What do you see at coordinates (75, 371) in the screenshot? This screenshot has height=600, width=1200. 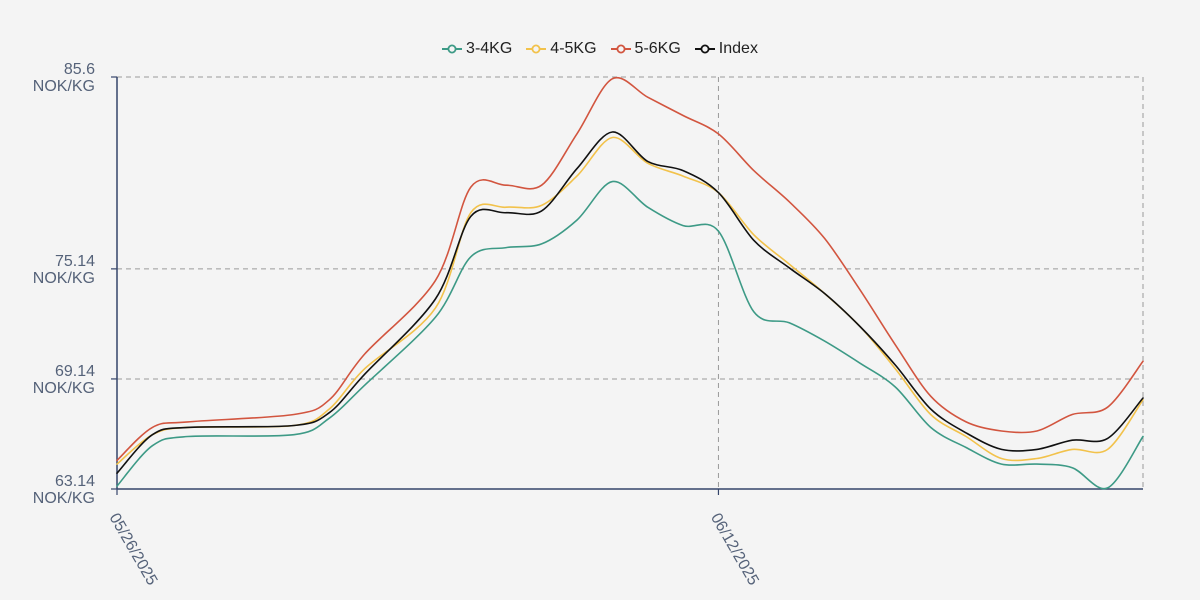 I see `y-tick-label: 69.14` at bounding box center [75, 371].